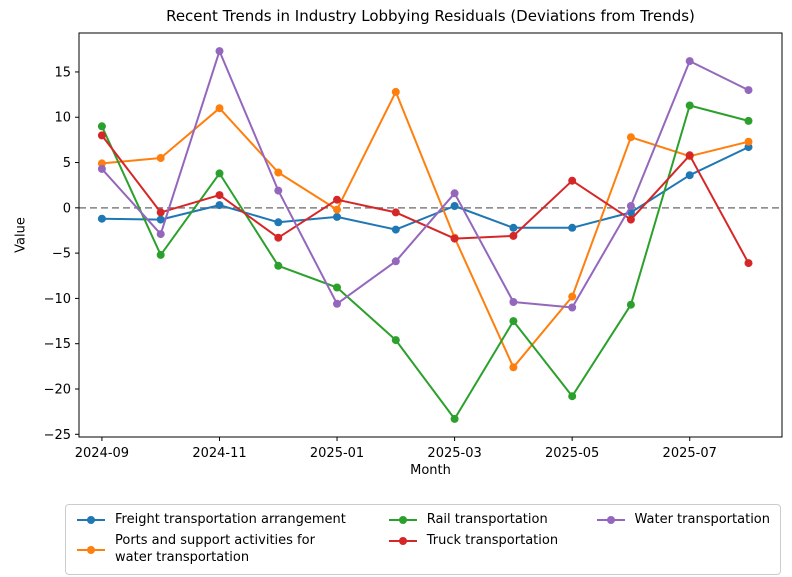  I want to click on y-tick-label: 15, so click(62, 72).